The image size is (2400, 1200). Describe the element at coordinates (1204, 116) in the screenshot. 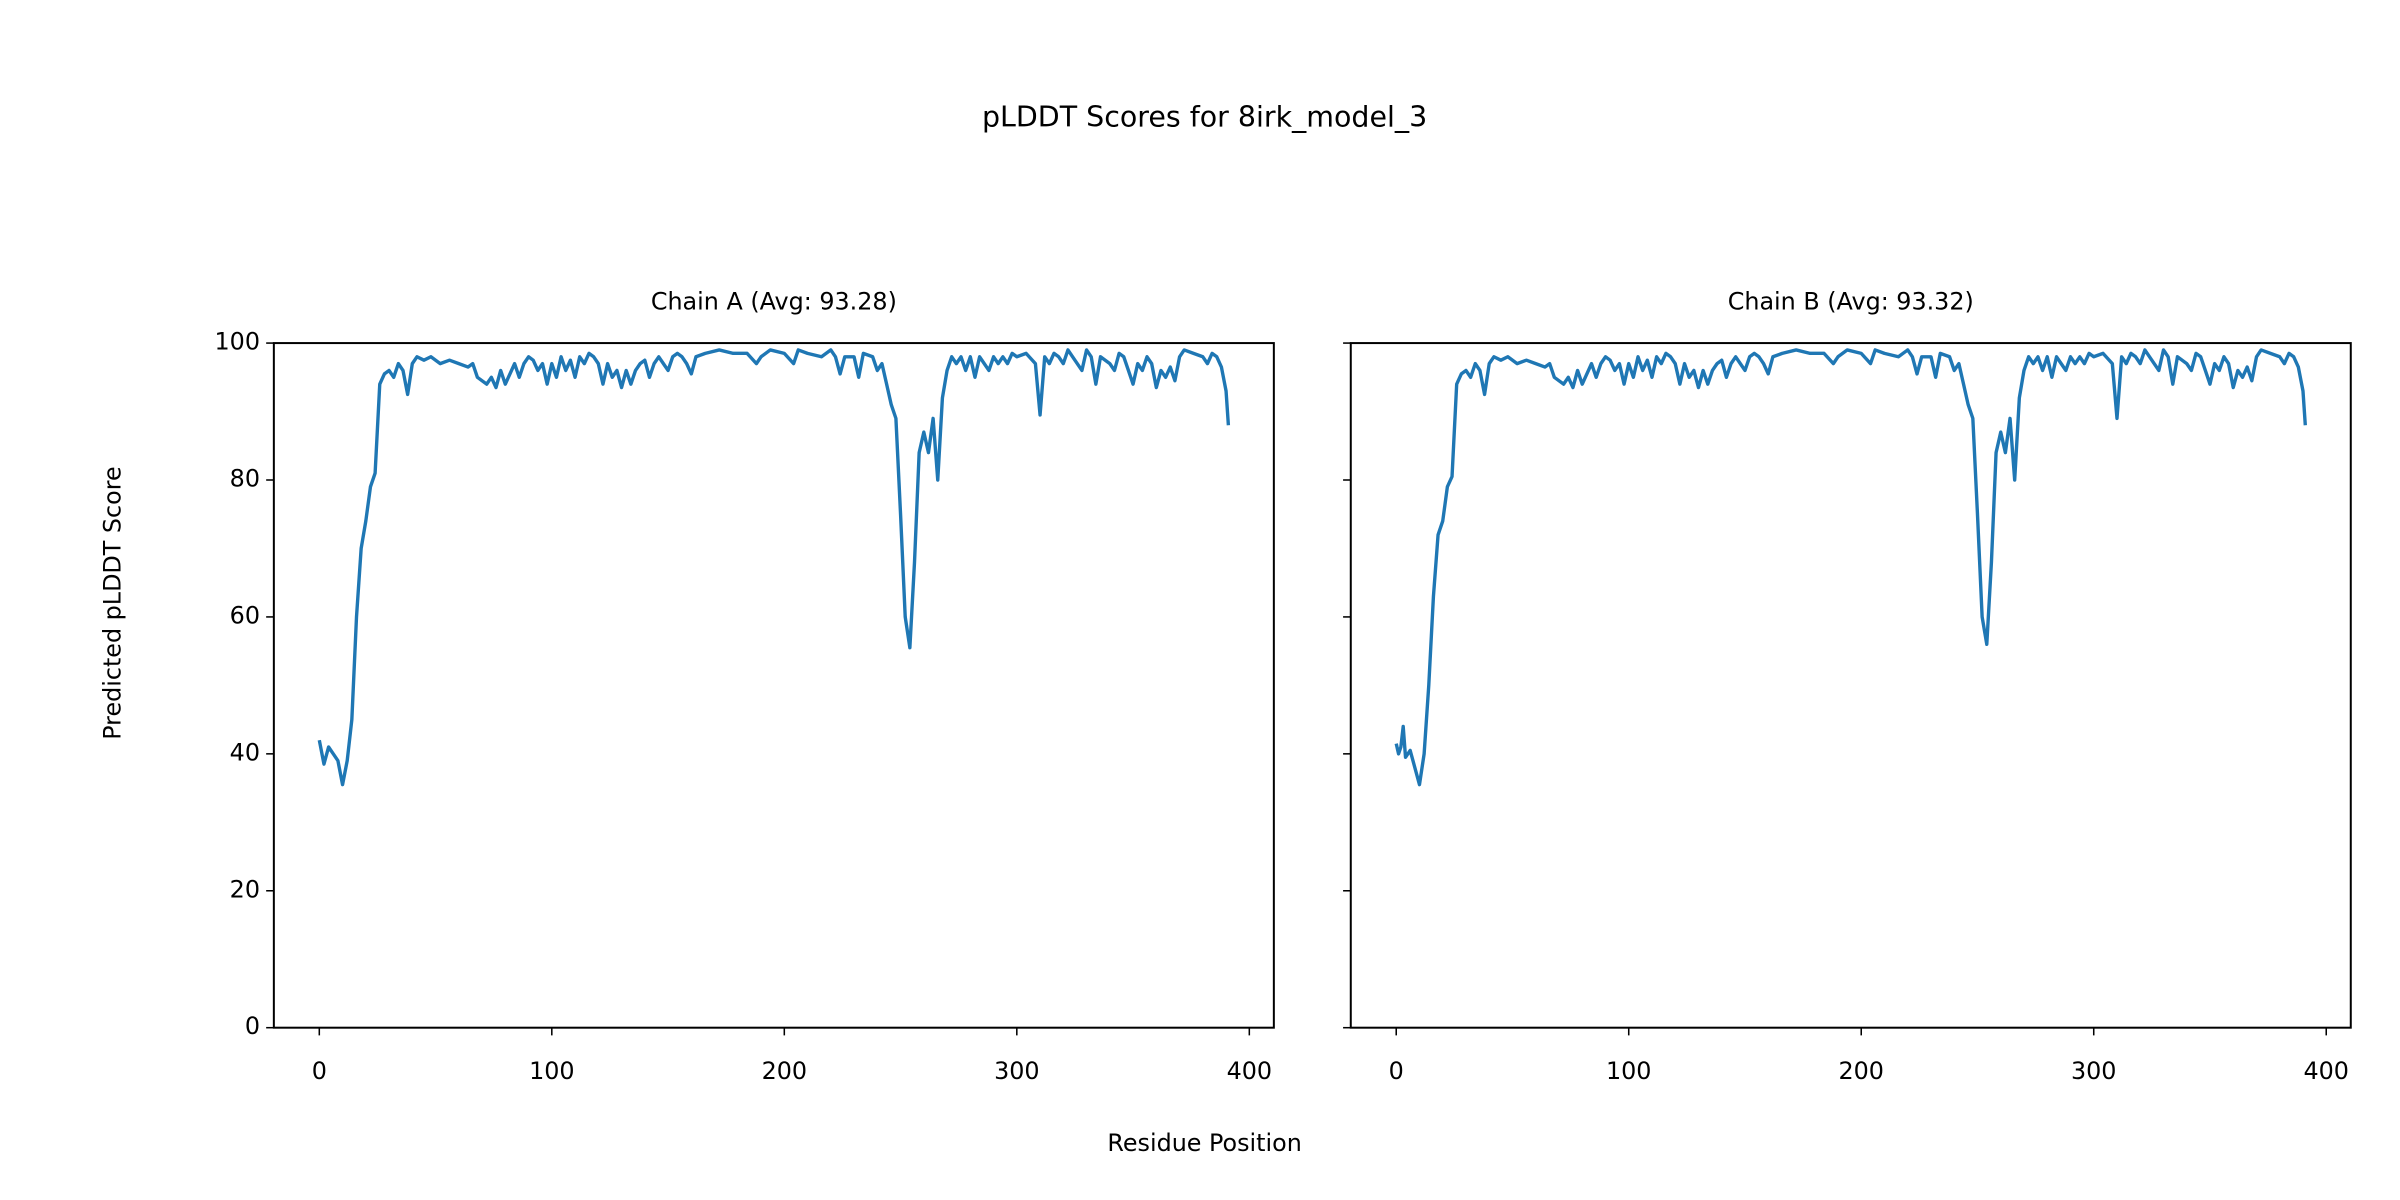

I see `figure-title: pLDDT Scores for 8irk_model_3` at that location.